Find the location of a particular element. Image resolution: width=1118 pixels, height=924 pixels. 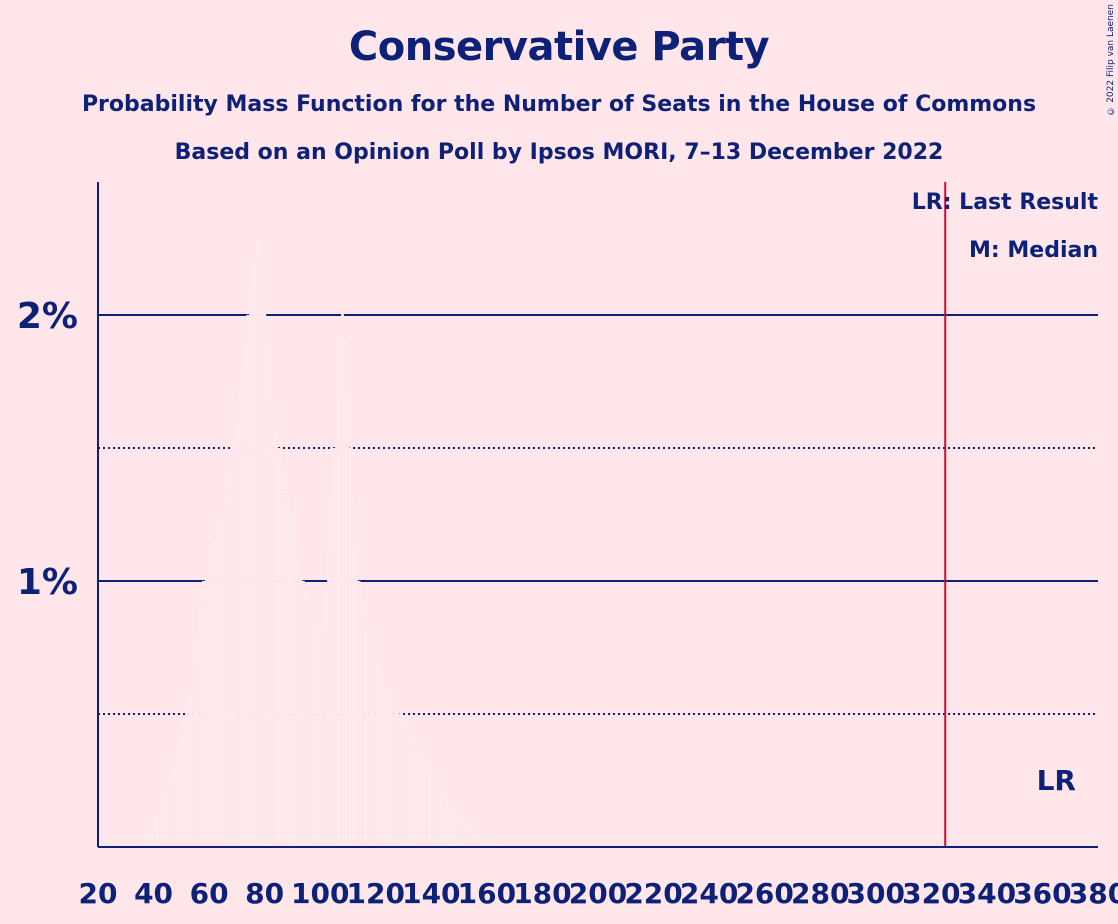

x-tick-label-280: 280 is located at coordinates (820, 893).